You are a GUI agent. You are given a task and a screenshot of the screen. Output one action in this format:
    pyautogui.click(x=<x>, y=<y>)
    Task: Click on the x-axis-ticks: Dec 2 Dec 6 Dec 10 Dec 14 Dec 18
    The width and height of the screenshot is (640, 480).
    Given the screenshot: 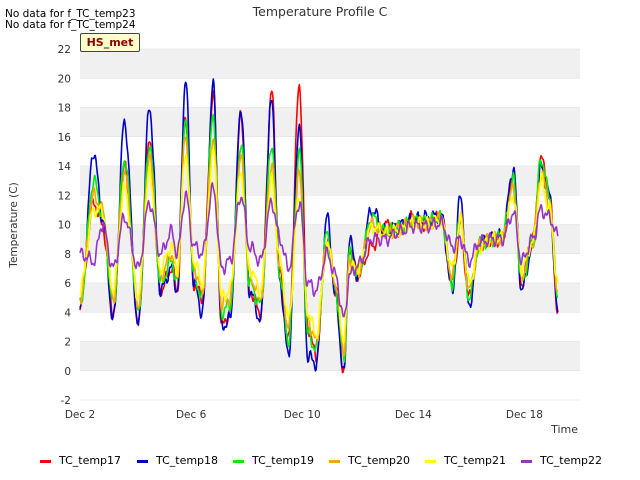 What is the action you would take?
    pyautogui.click(x=304, y=415)
    